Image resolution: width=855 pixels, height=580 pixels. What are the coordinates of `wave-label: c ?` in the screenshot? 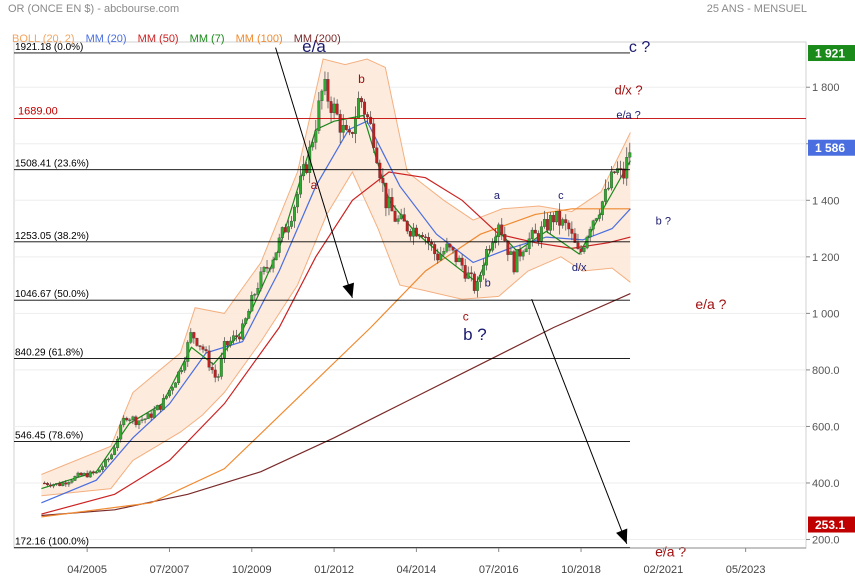 It's located at (639, 47).